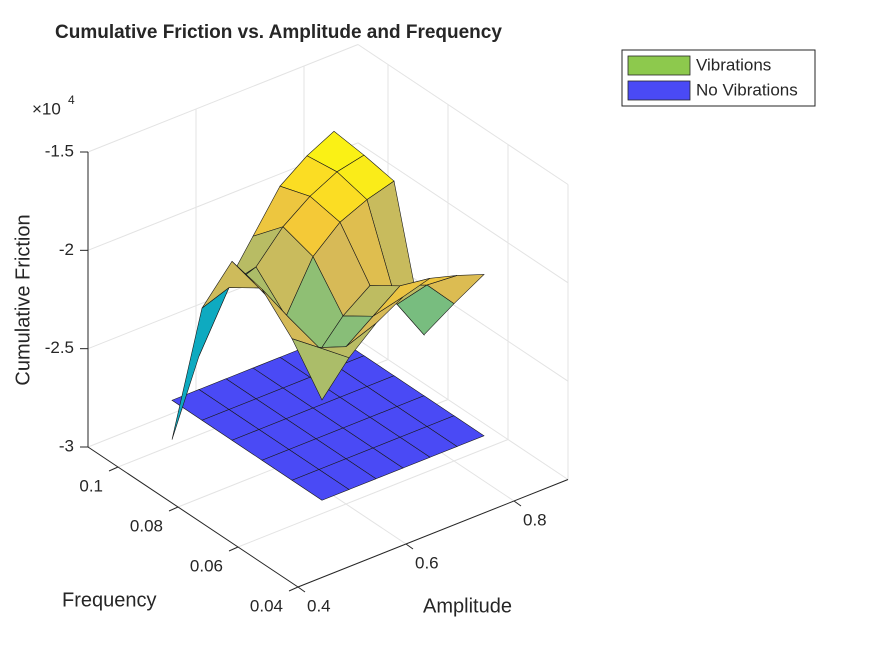 This screenshot has height=656, width=875. What do you see at coordinates (266, 605) in the screenshot?
I see `y-tick-label: 0.04` at bounding box center [266, 605].